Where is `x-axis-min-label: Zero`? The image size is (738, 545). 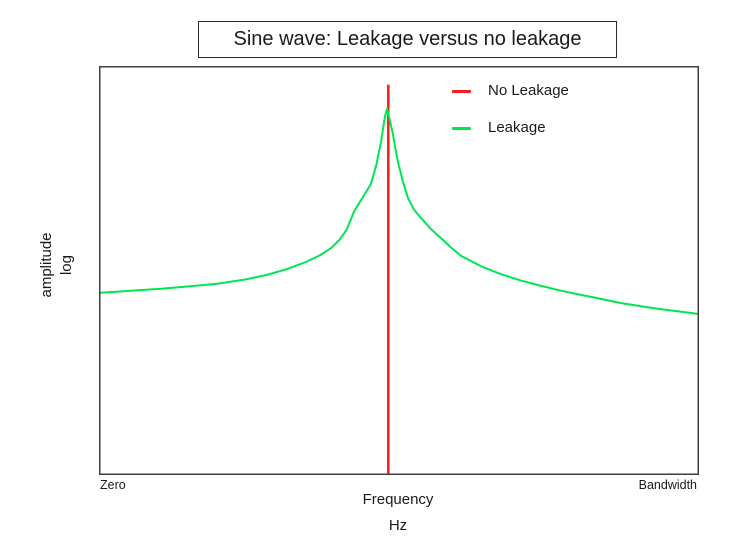
x-axis-min-label: Zero is located at coordinates (113, 485).